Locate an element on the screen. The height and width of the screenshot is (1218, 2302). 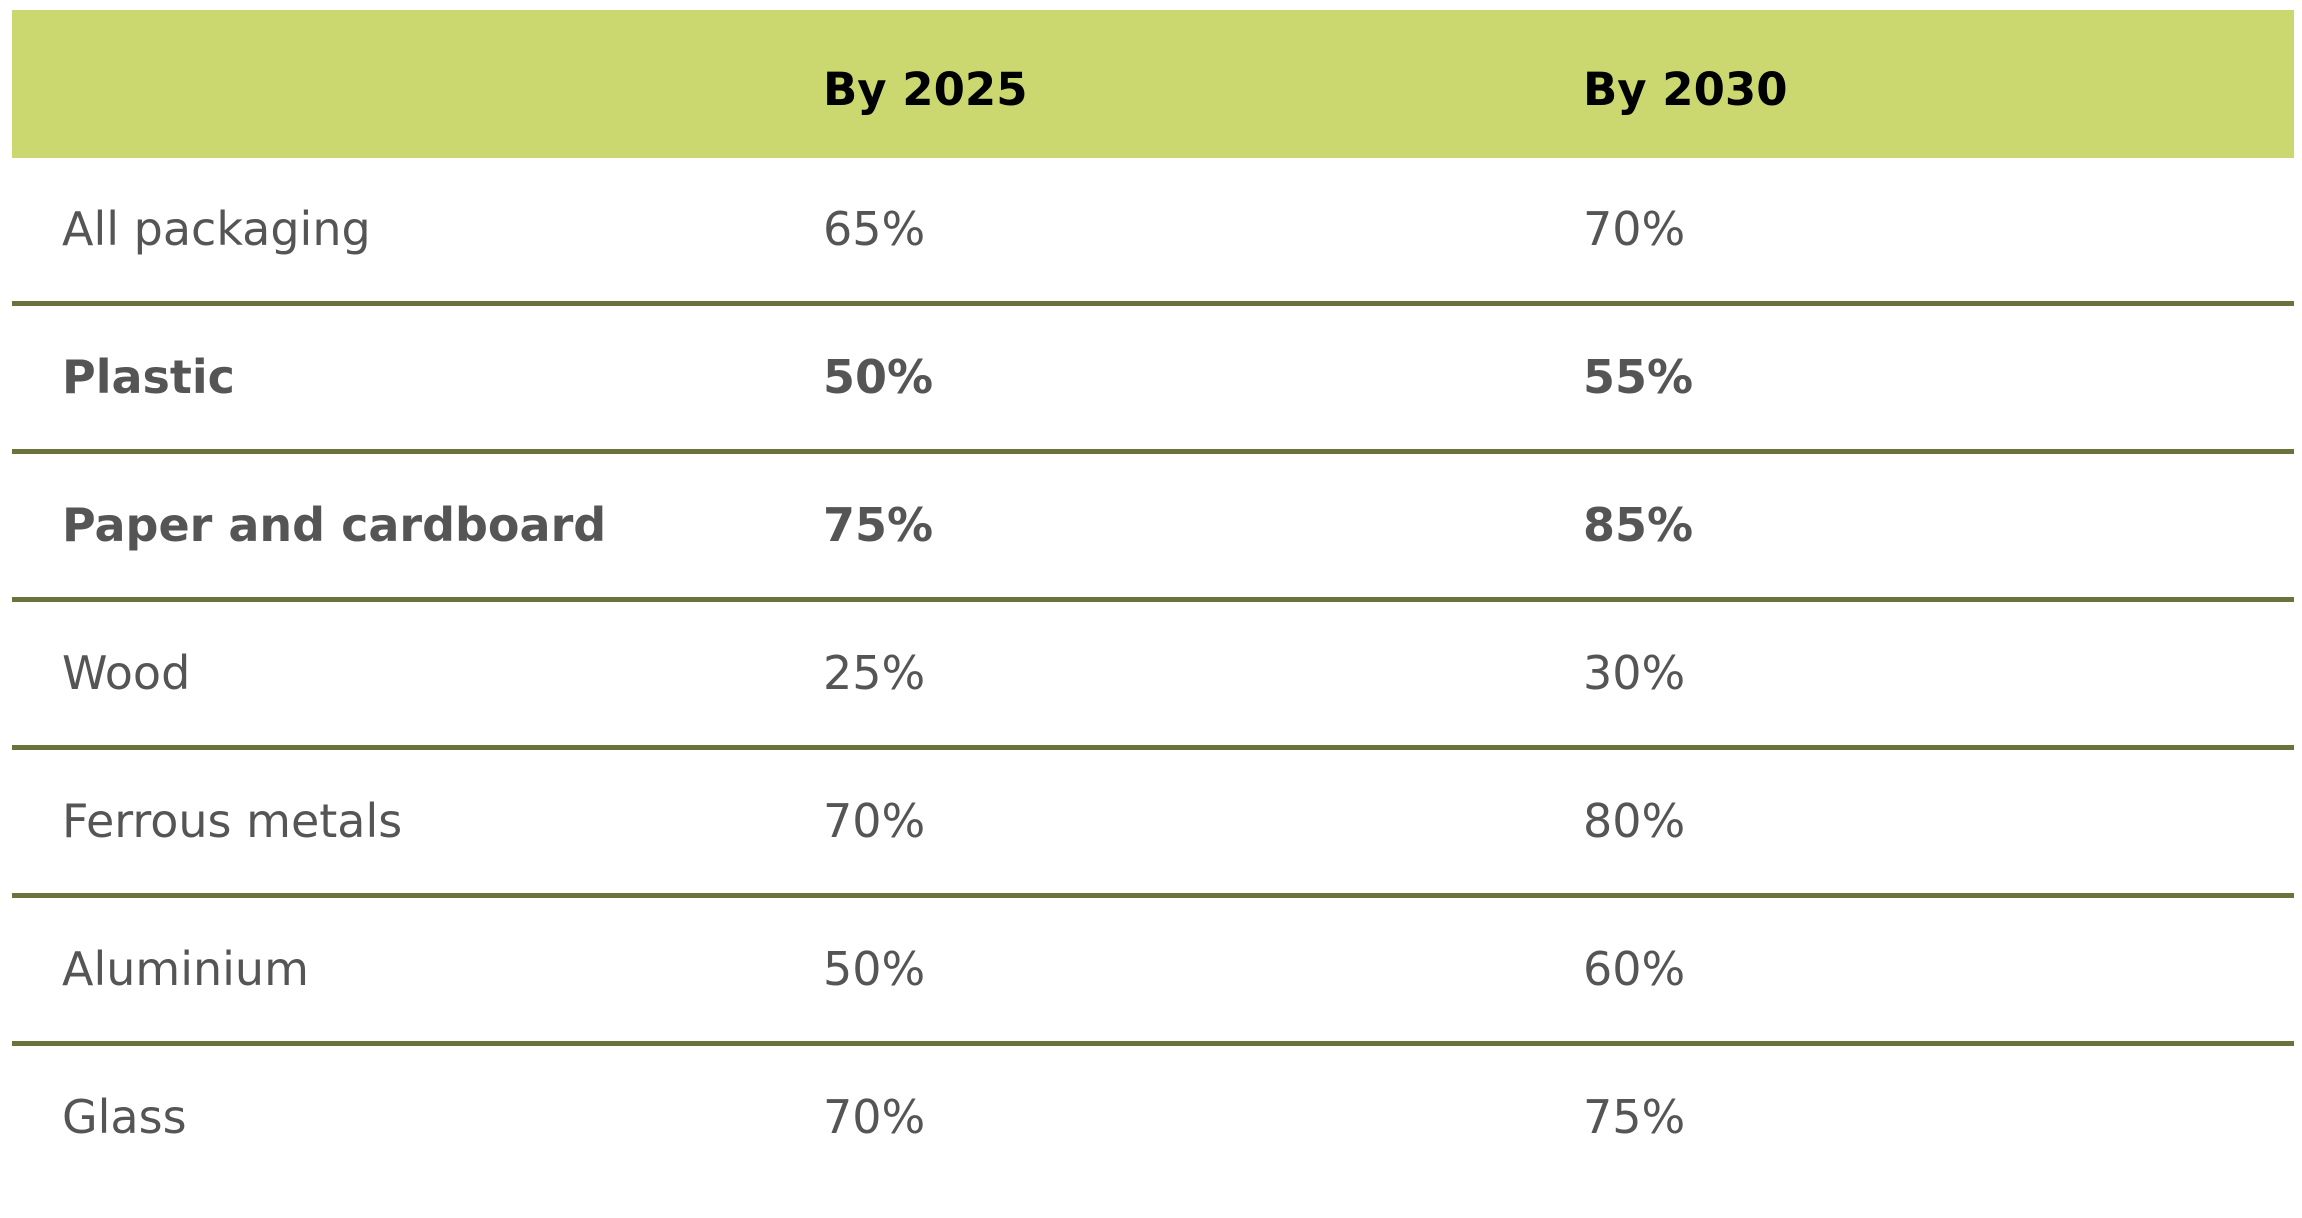
material-cell: Aluminium is located at coordinates (185, 969).